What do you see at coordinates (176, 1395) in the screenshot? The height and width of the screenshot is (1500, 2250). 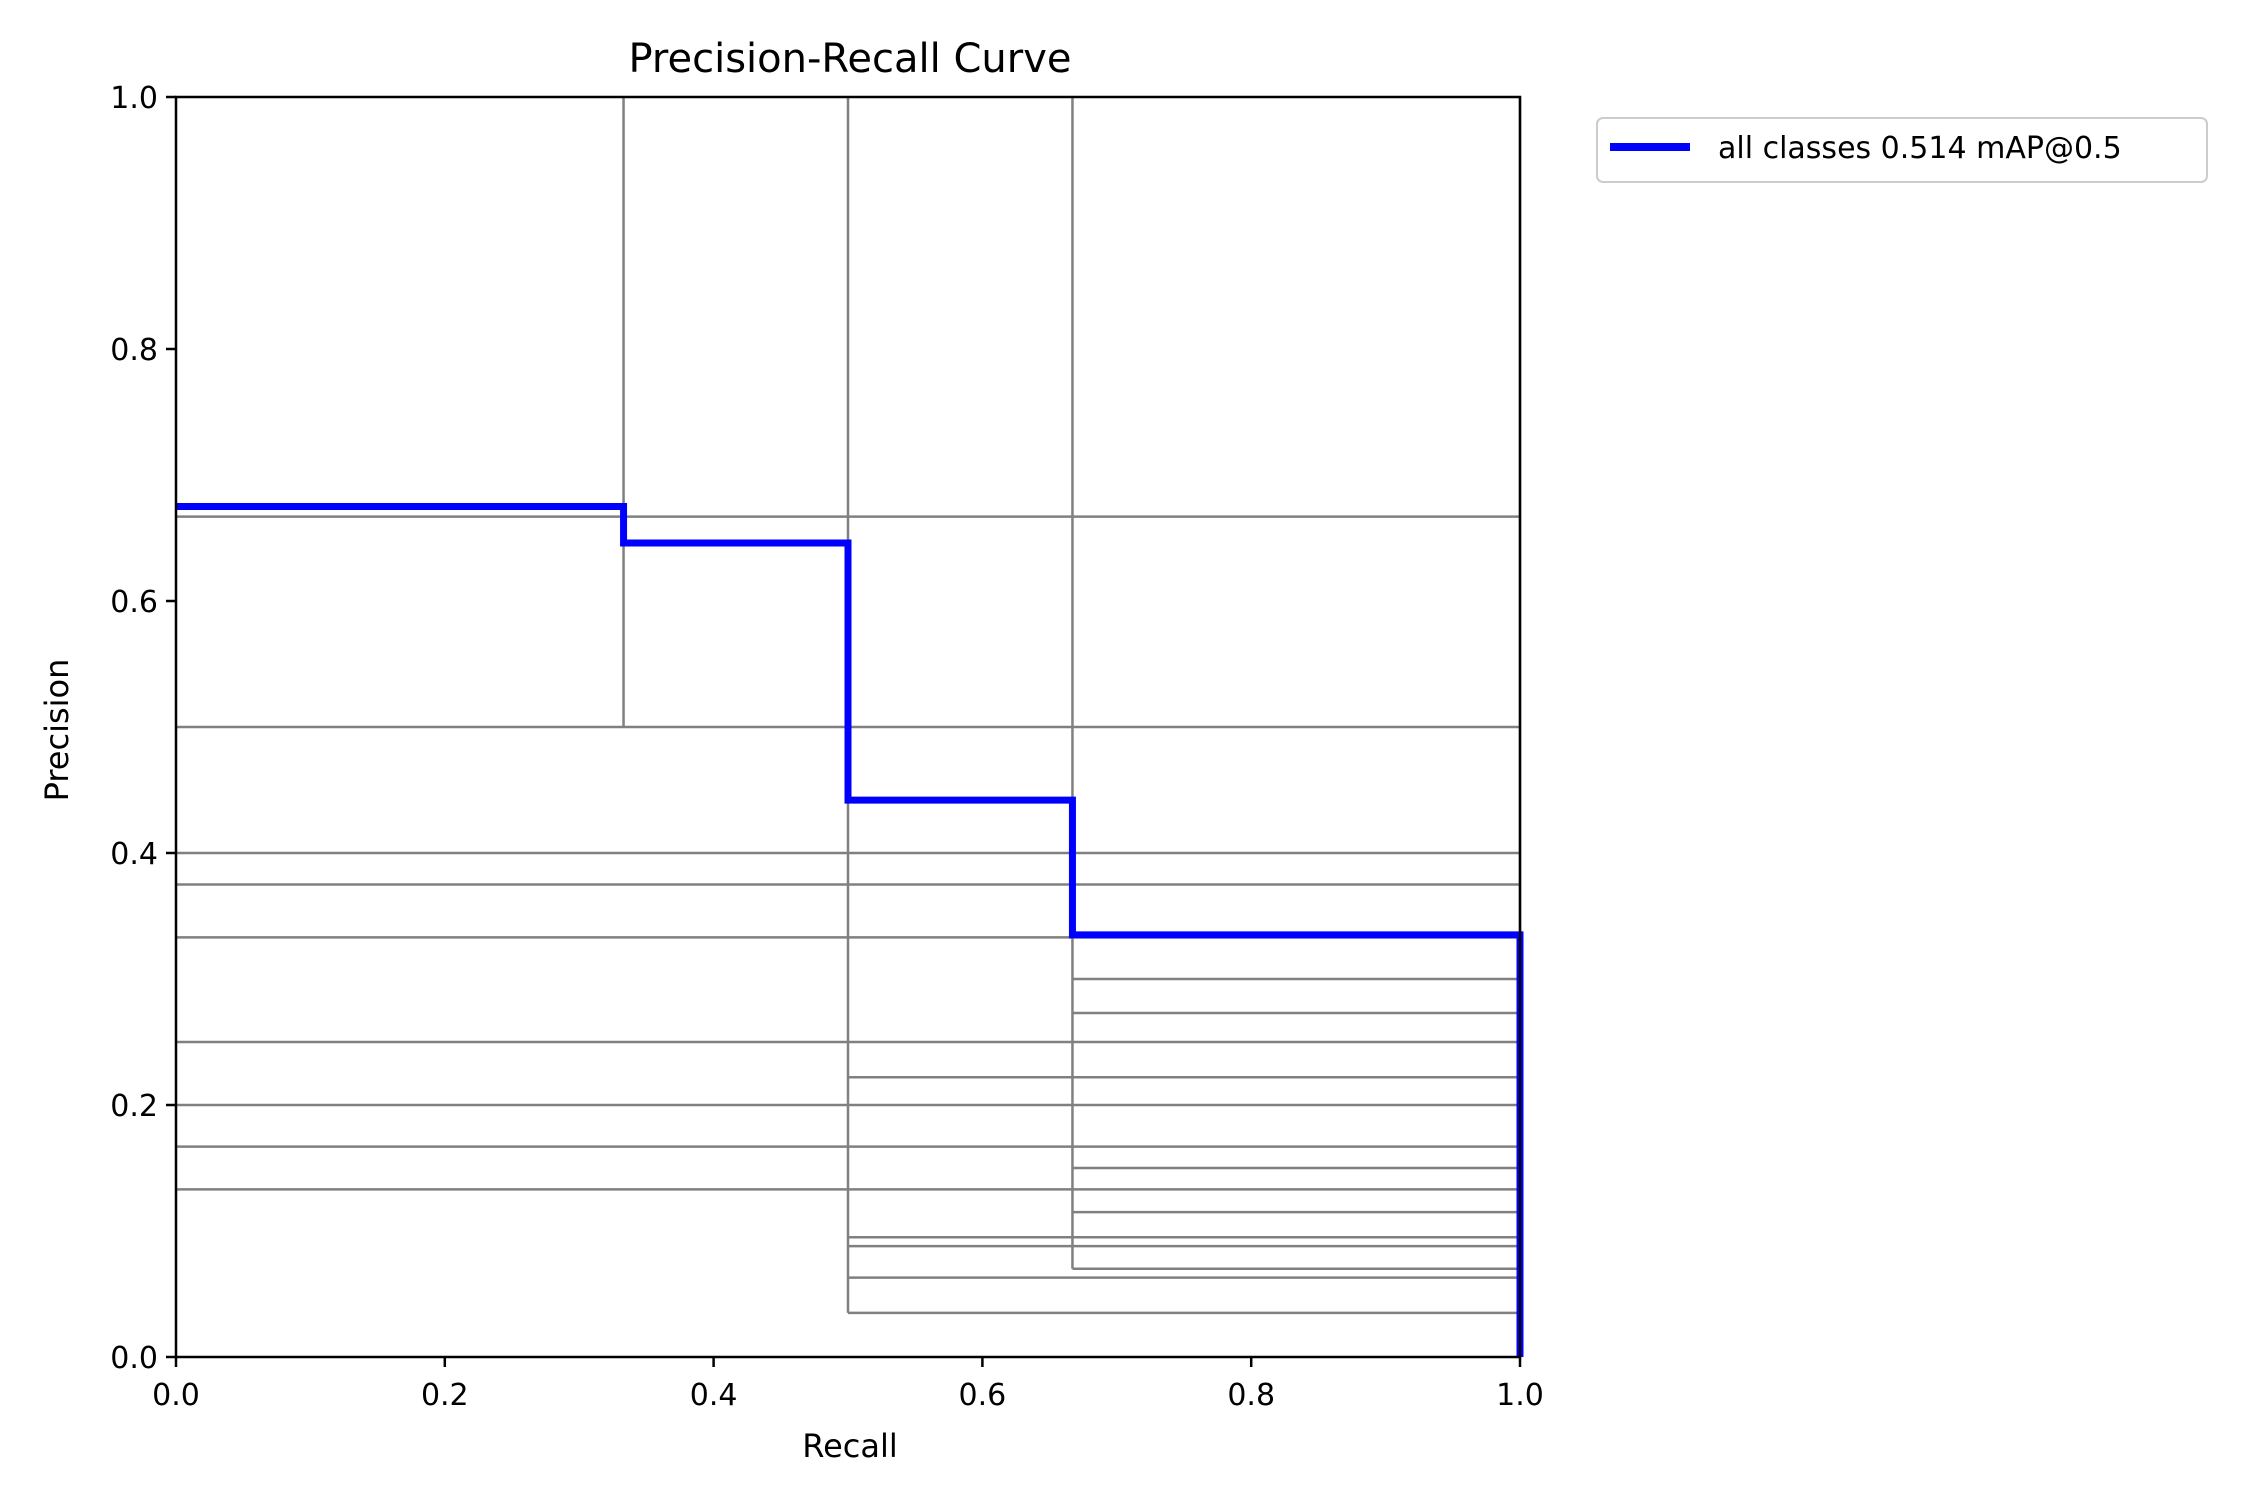 I see `x-tick-label: 0.0` at bounding box center [176, 1395].